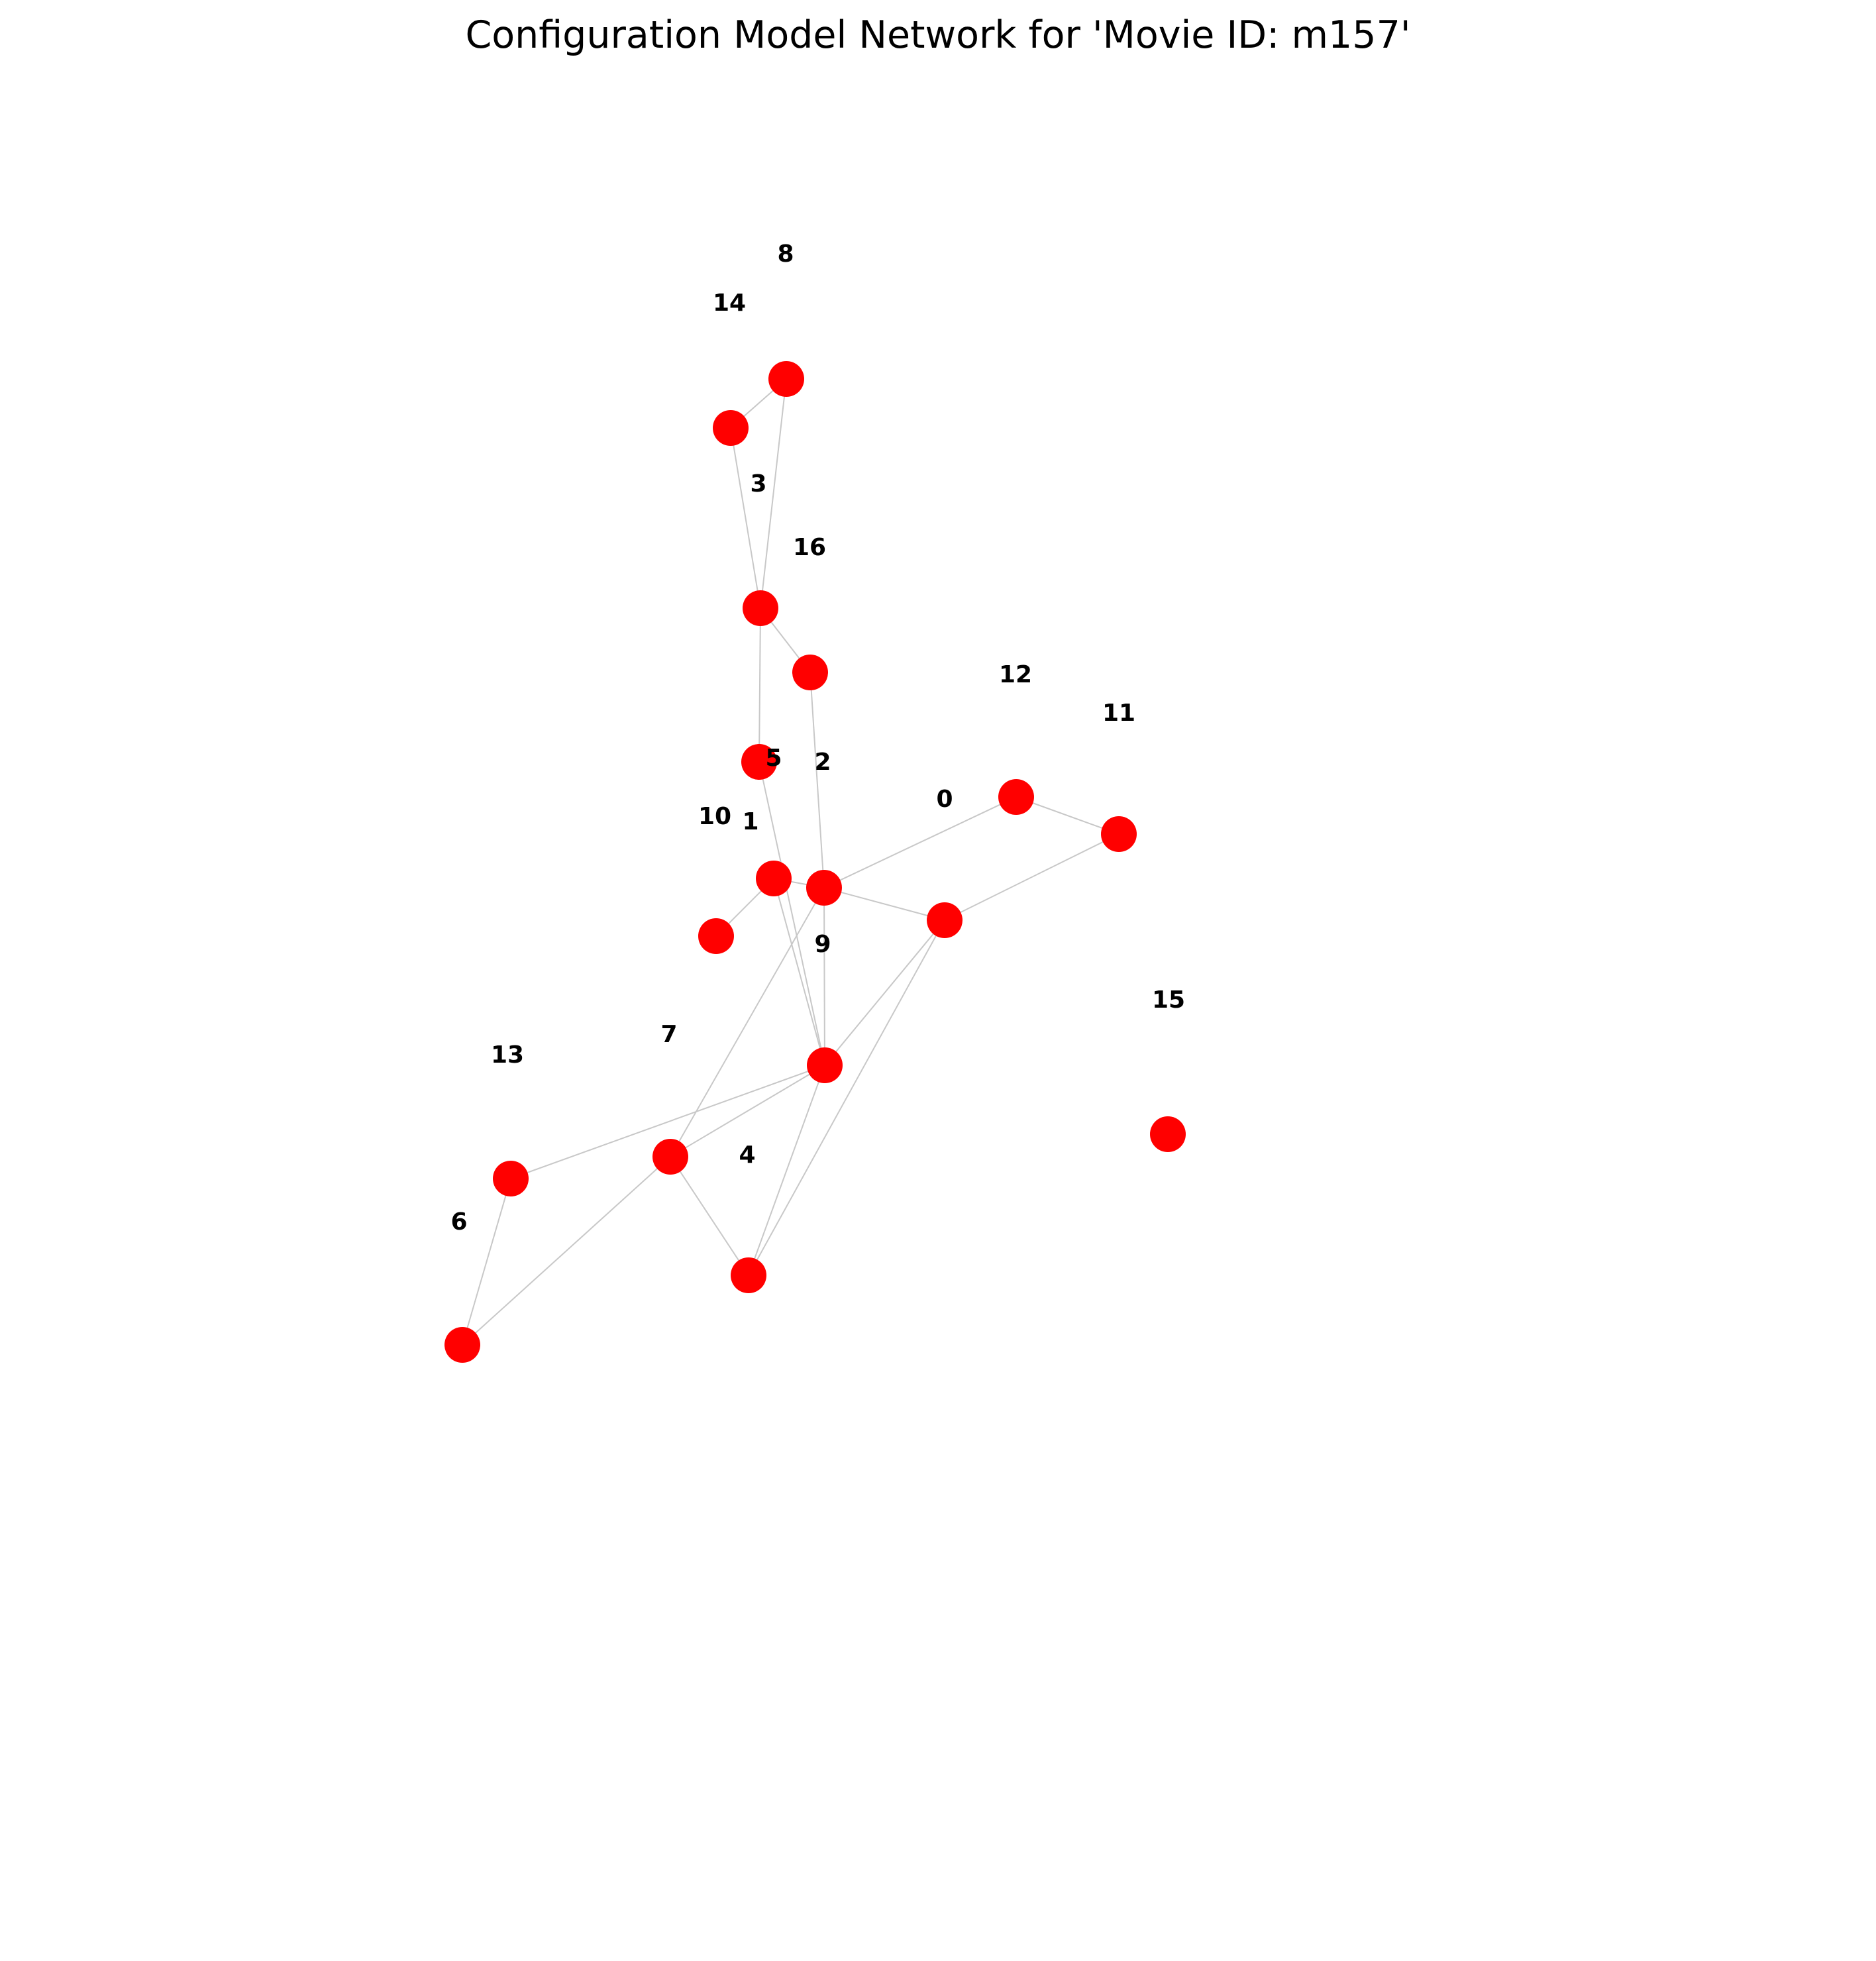 The image size is (1876, 1961). What do you see at coordinates (944, 799) in the screenshot?
I see `node-label-0: 0` at bounding box center [944, 799].